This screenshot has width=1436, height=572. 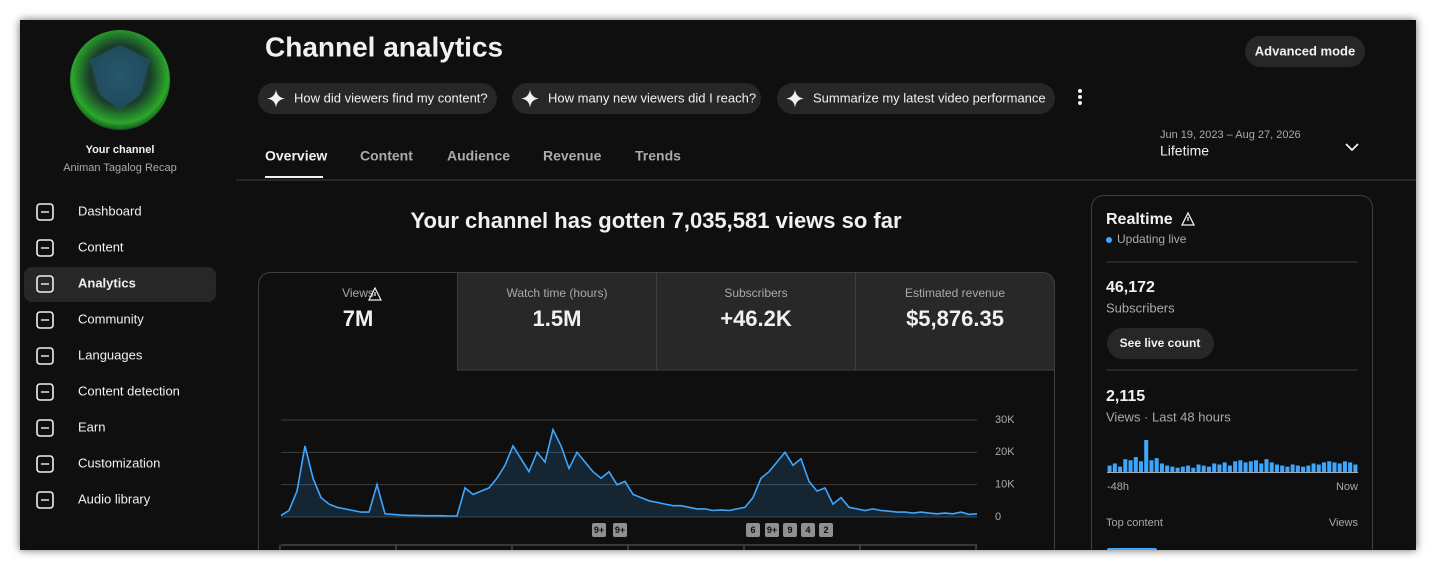 I want to click on tab: Audience, so click(x=478, y=156).